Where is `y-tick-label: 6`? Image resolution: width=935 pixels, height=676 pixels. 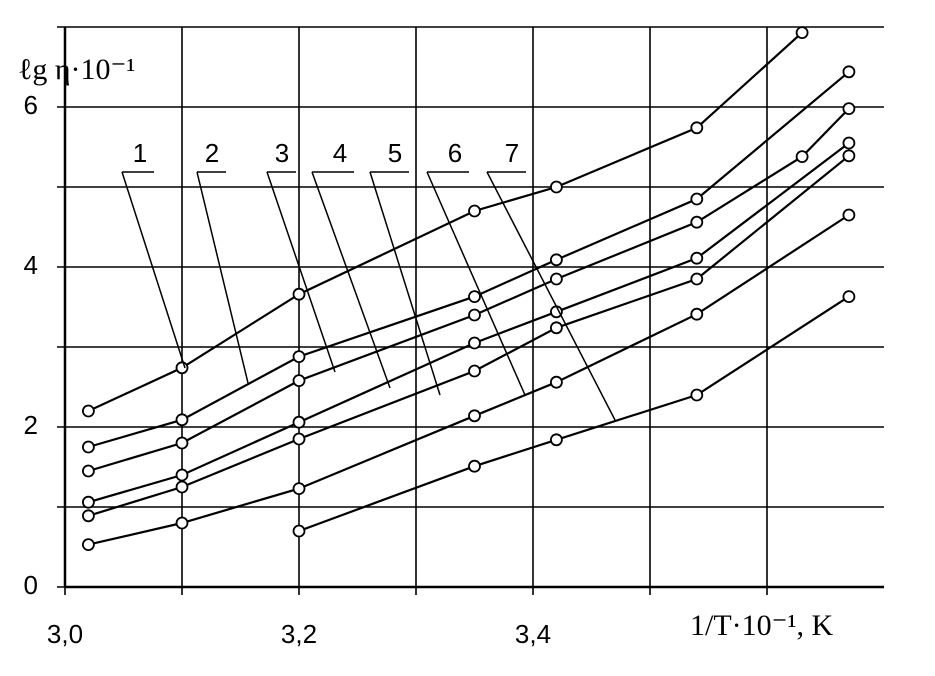
y-tick-label: 6 is located at coordinates (31, 105).